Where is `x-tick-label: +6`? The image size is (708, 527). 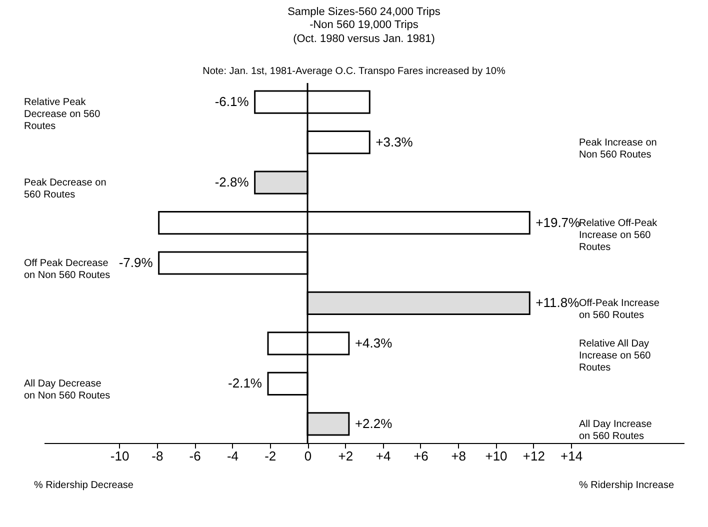
x-tick-label: +6 is located at coordinates (421, 456).